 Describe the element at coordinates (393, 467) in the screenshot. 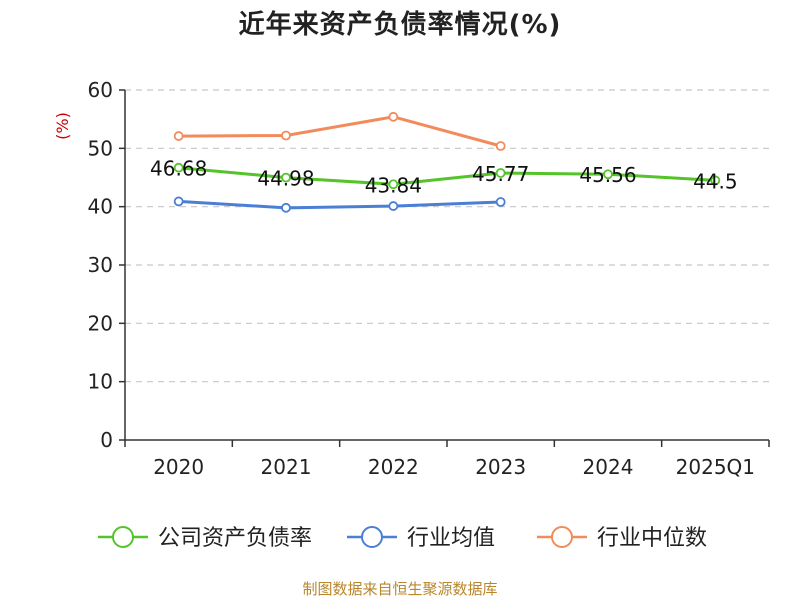

I see `x-tick-label: 2022` at that location.